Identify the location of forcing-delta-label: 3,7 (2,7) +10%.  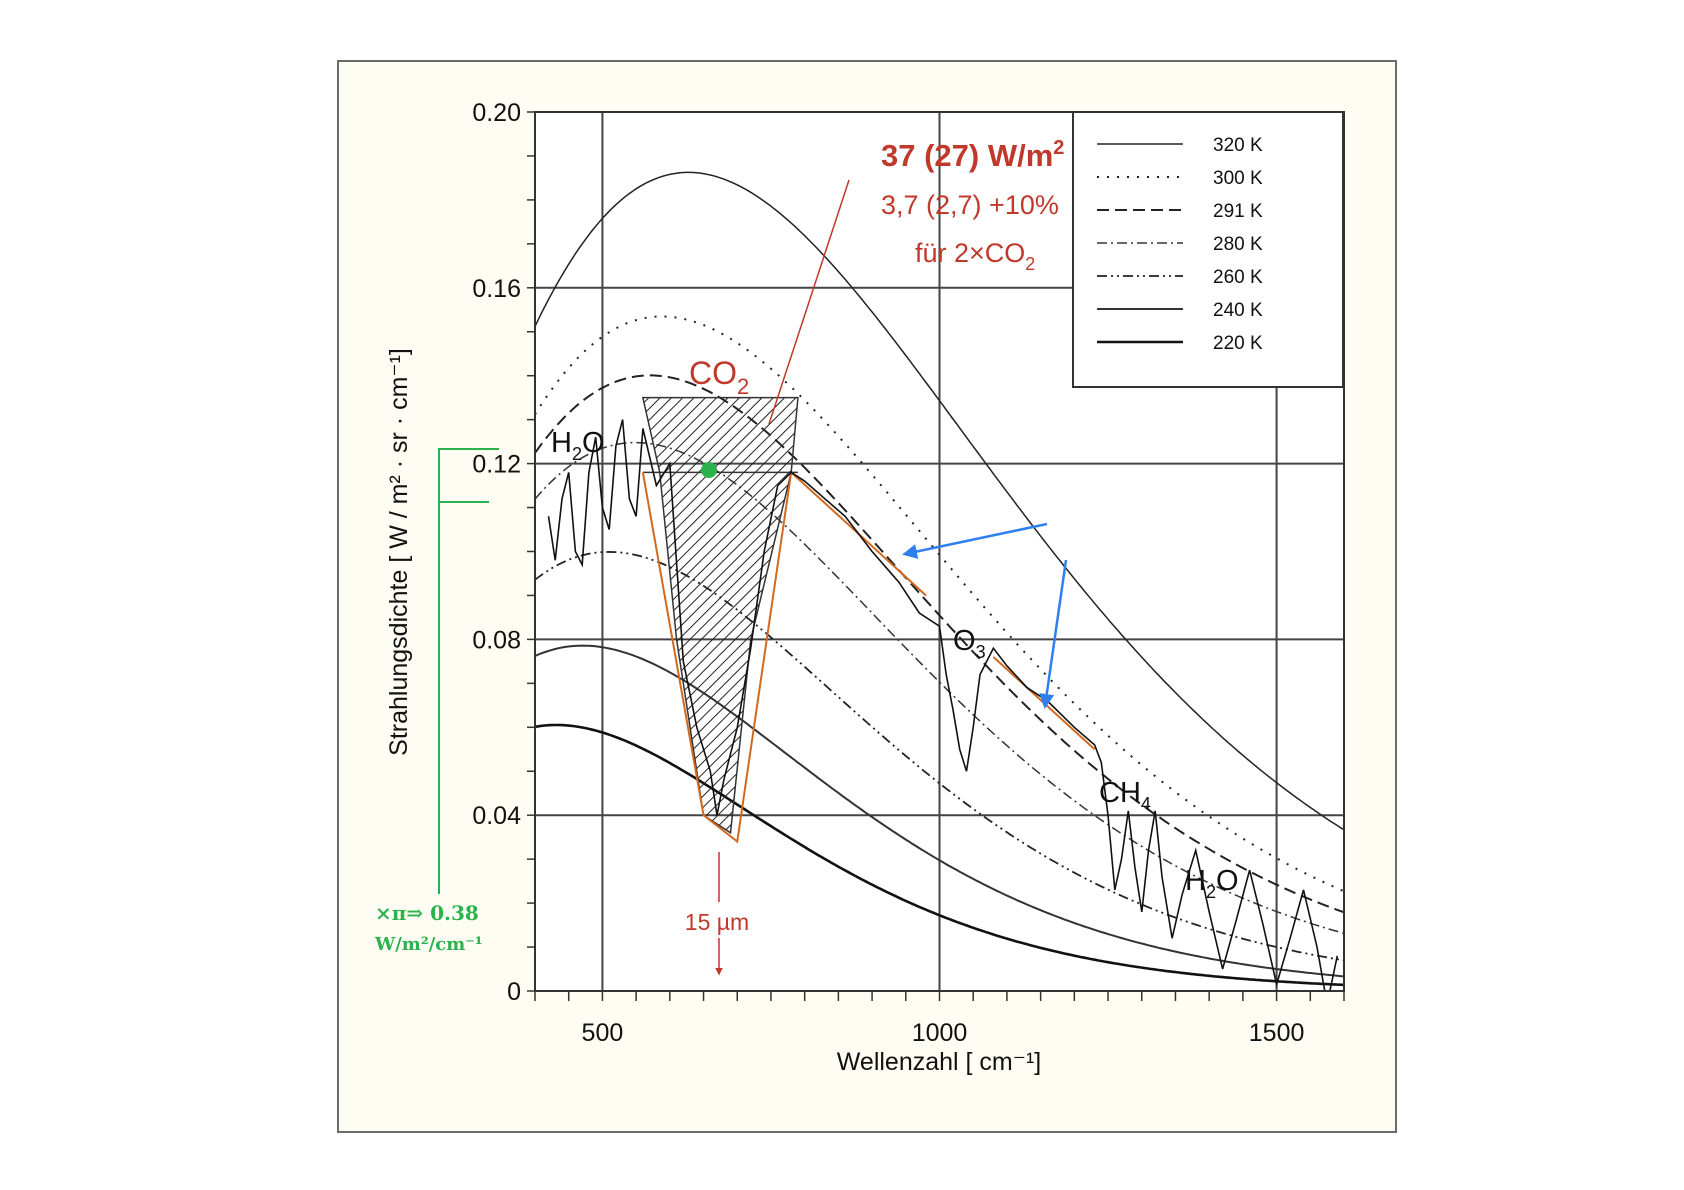
(970, 205).